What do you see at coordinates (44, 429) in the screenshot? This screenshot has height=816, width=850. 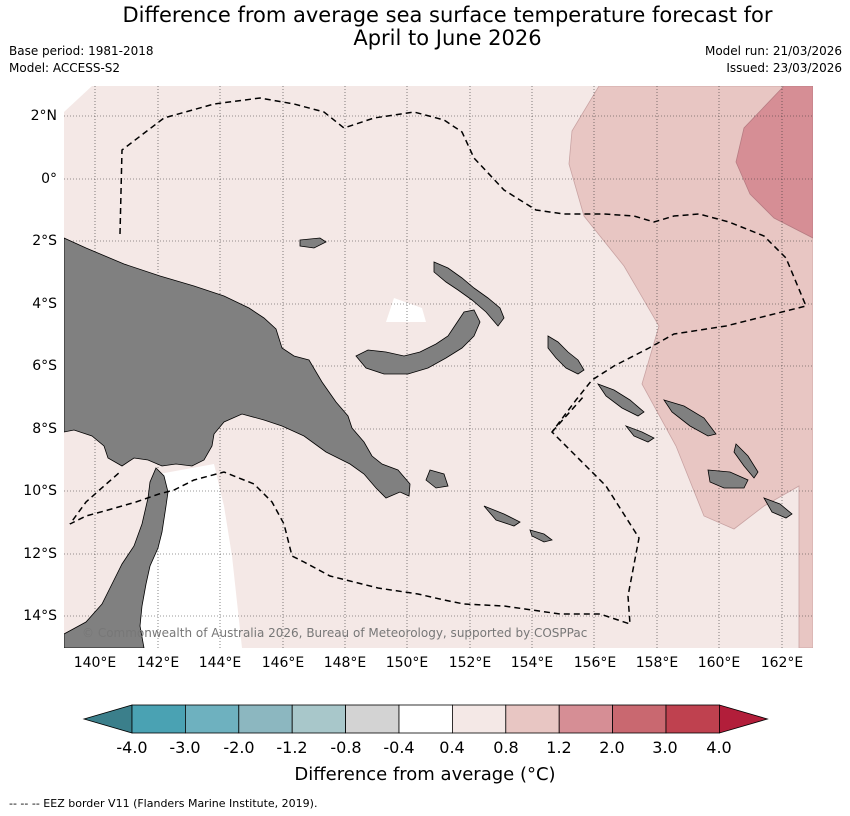 I see `lat-label-8s: 8°S` at bounding box center [44, 429].